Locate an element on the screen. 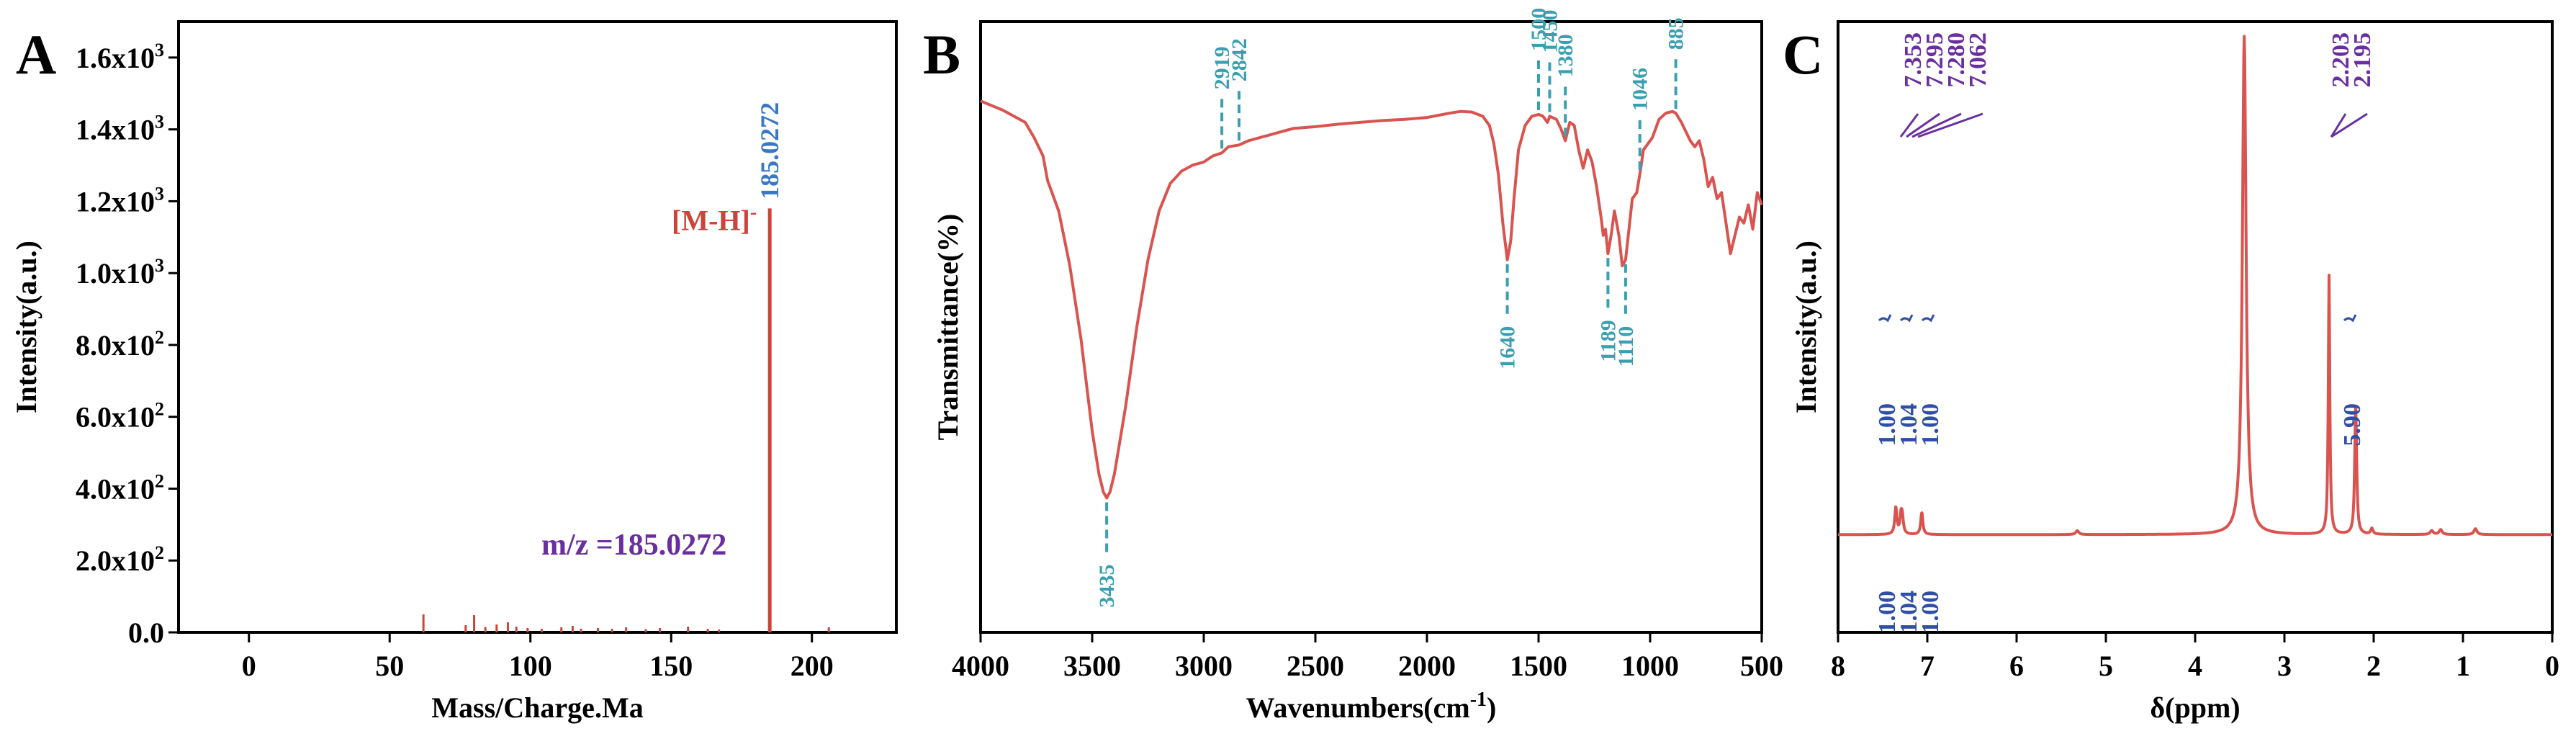 The width and height of the screenshot is (2576, 744). panel-b-peak-label-4: 1500 is located at coordinates (1539, 29).